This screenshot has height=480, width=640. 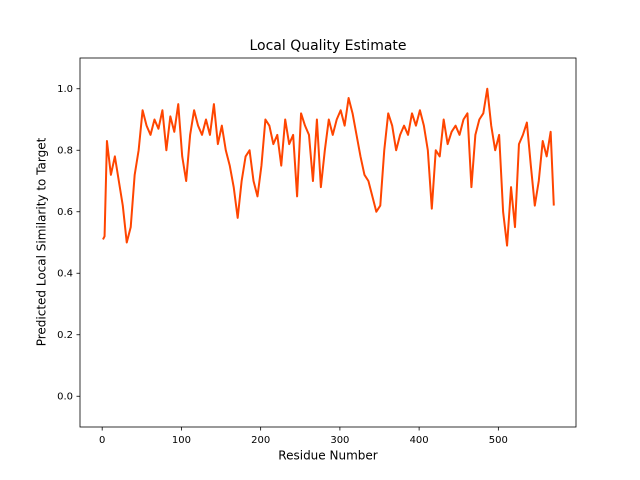 I want to click on x-tick-label: 200, so click(x=260, y=440).